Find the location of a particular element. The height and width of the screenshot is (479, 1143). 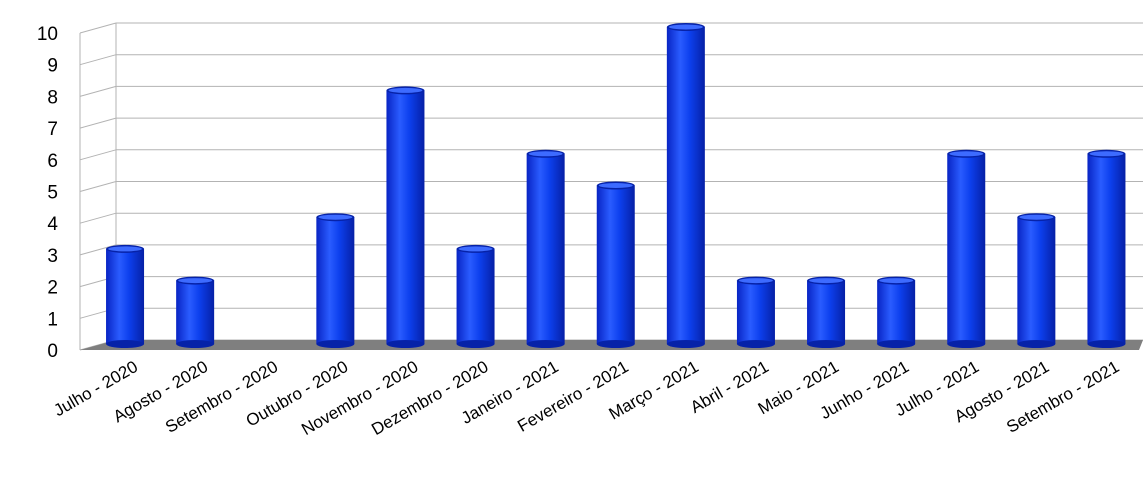

y-axis-ticks: 0 1 2 3 4 5 6 7 8 9 10 is located at coordinates (48, 193).